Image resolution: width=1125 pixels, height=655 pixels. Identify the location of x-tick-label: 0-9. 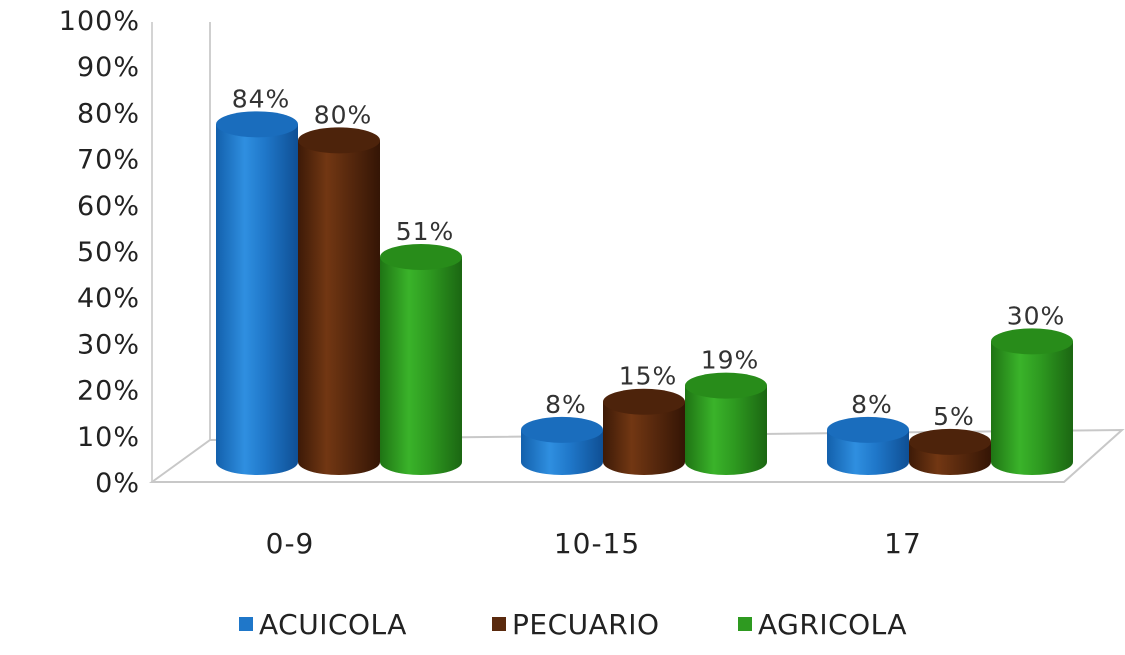
(290, 543).